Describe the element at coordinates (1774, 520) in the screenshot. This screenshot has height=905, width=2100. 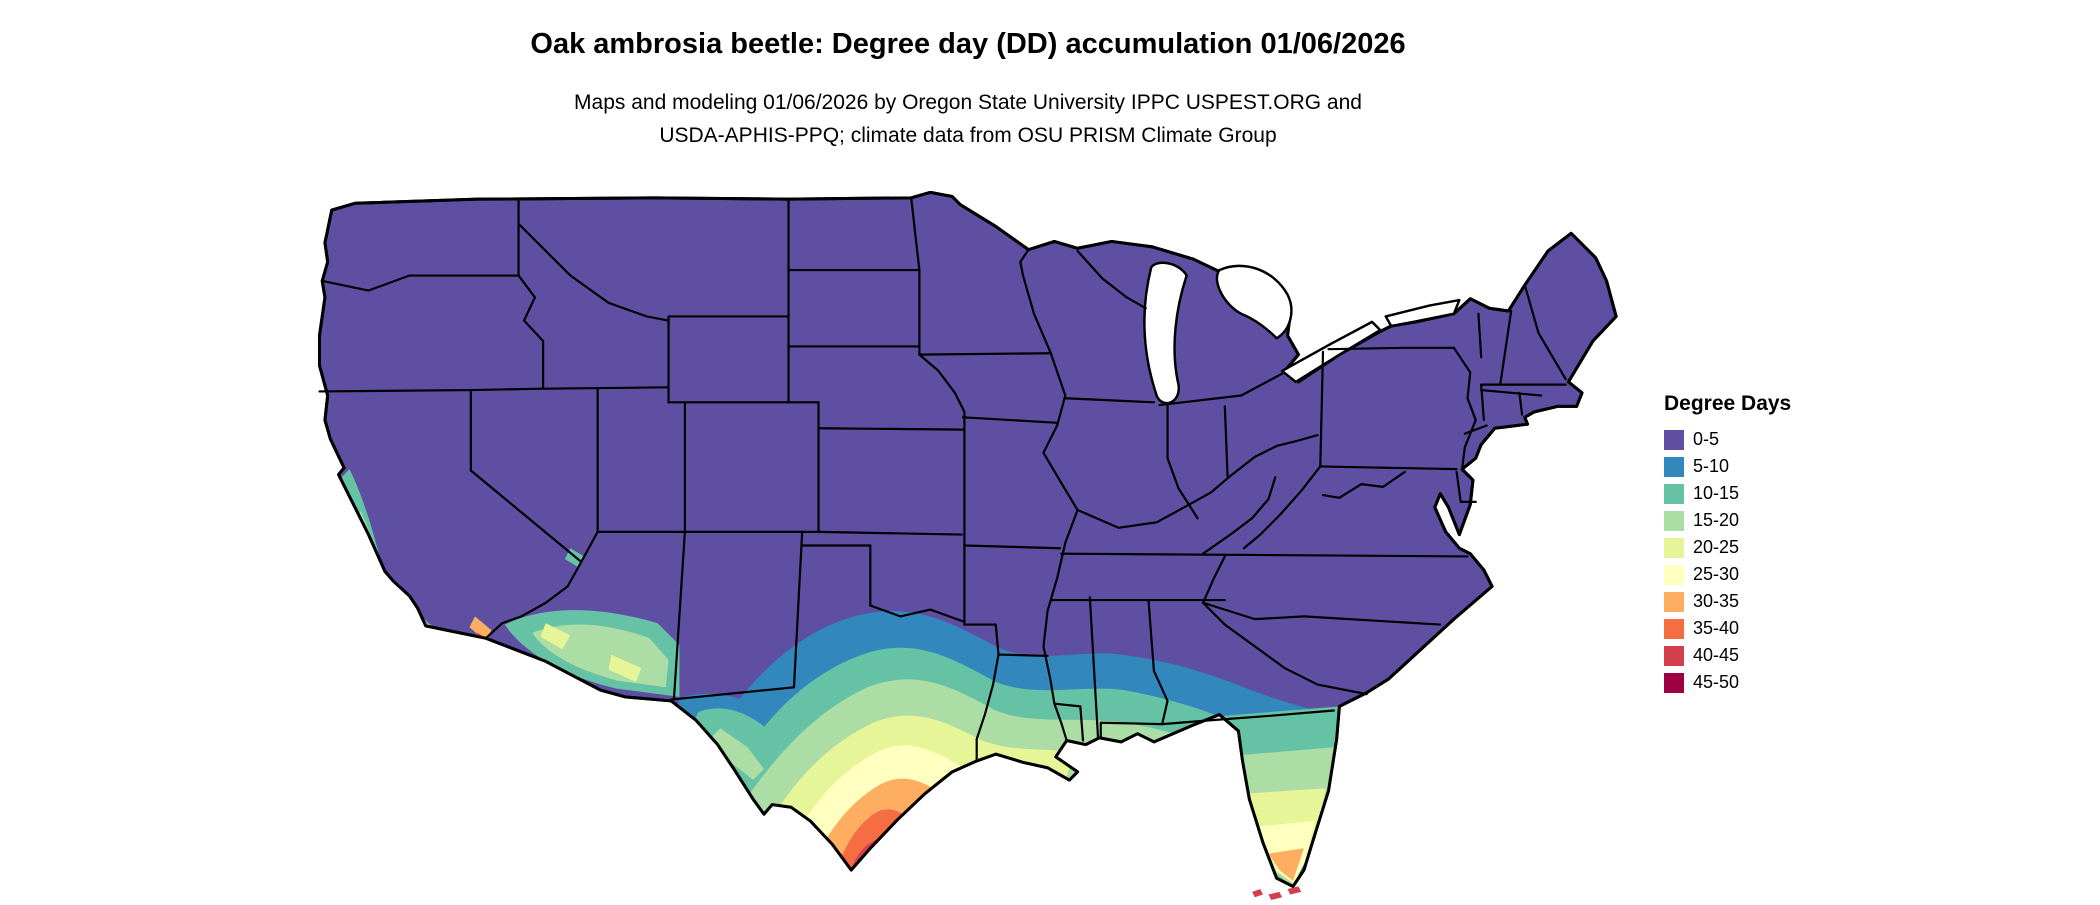
I see `legend-item: 15-20` at that location.